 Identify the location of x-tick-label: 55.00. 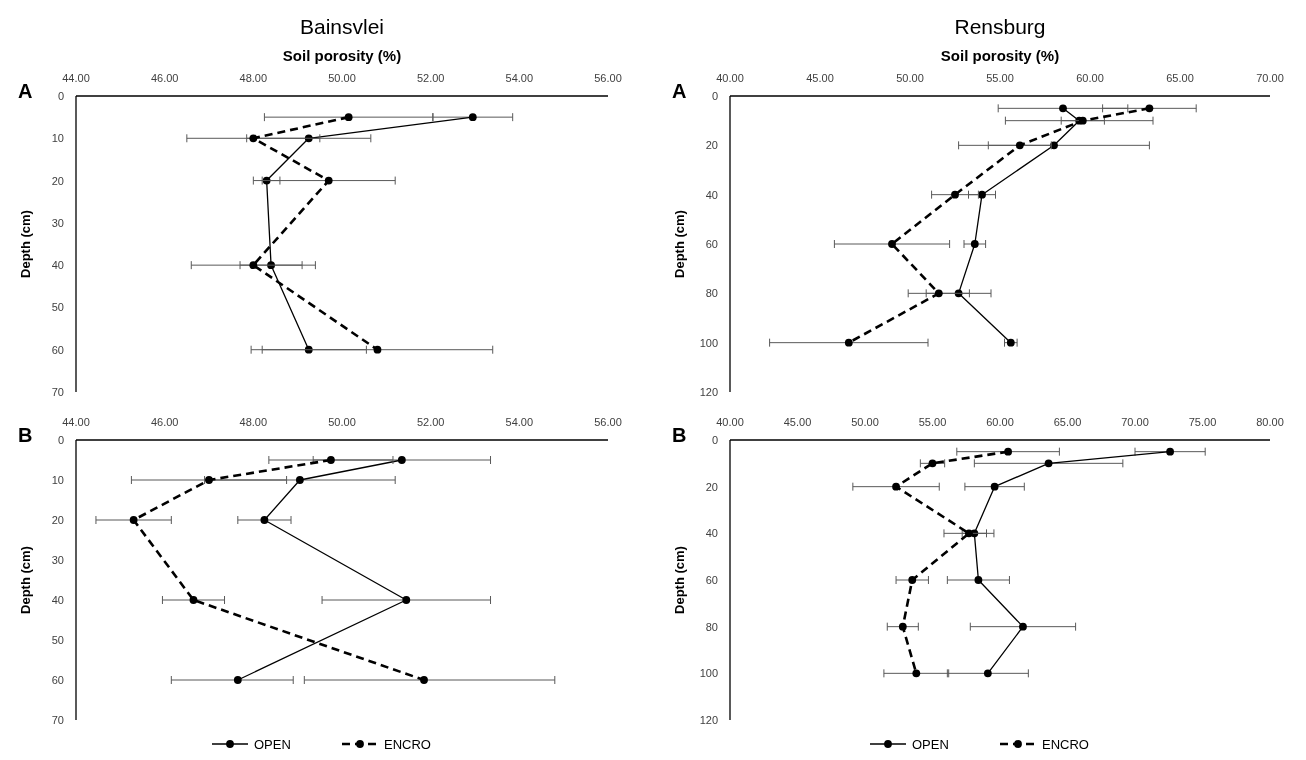
(932, 422).